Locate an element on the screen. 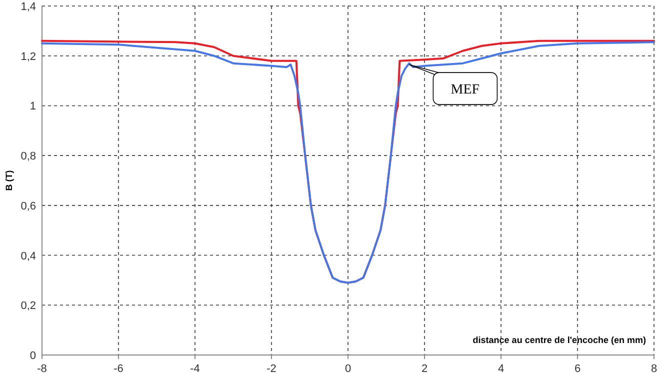 This screenshot has width=662, height=387. x-tick-label: 4 is located at coordinates (501, 369).